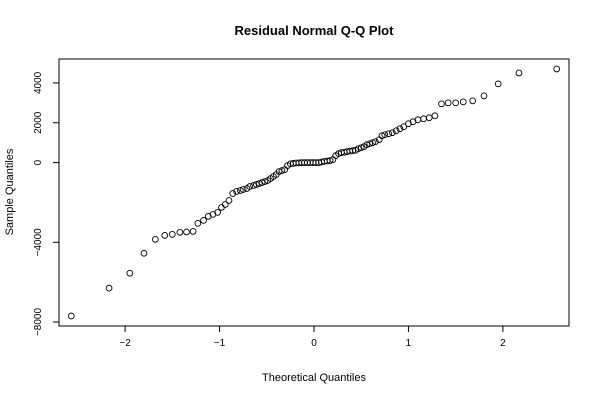 The height and width of the screenshot is (400, 599). Describe the element at coordinates (10, 191) in the screenshot. I see `y-axis-label: Sample Quantiles` at that location.